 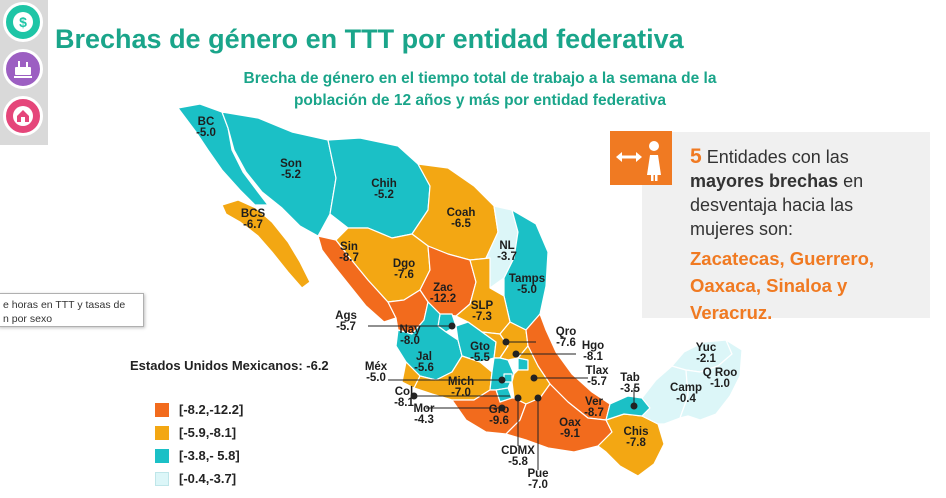 I want to click on label-mex: Méx -5.0, so click(x=376, y=372).